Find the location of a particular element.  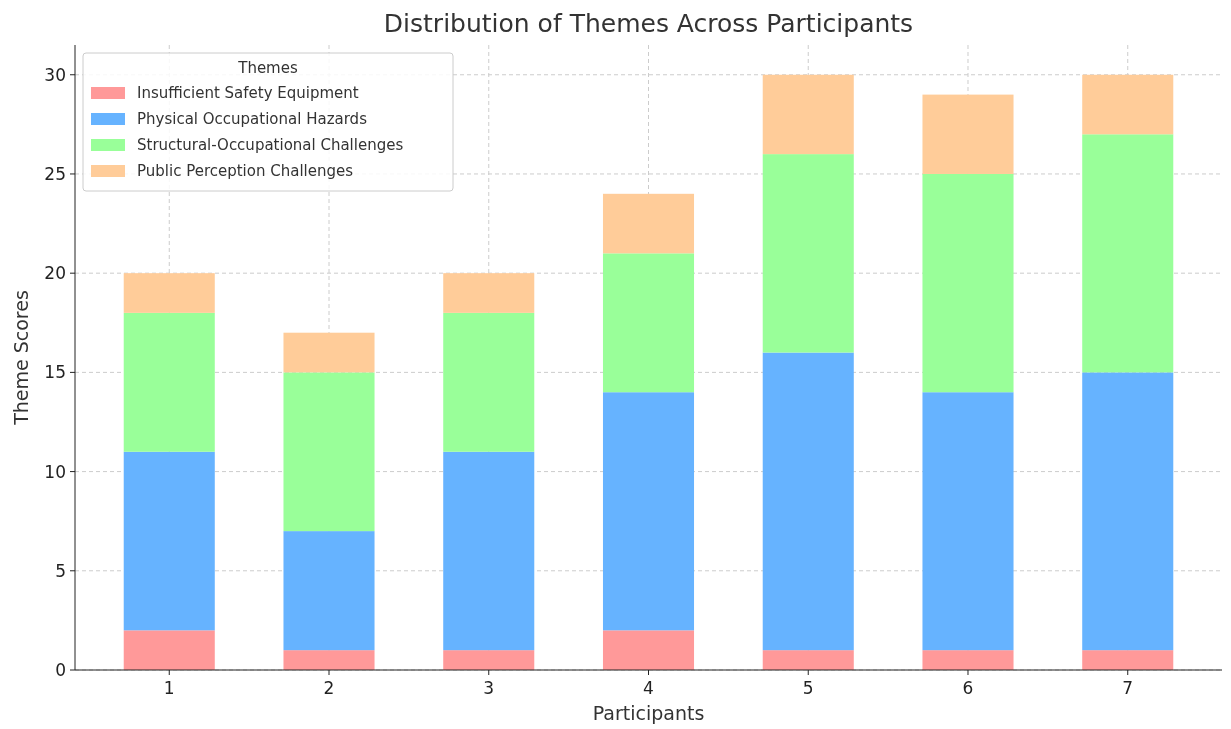

x-tick-label: 2 is located at coordinates (329, 688).